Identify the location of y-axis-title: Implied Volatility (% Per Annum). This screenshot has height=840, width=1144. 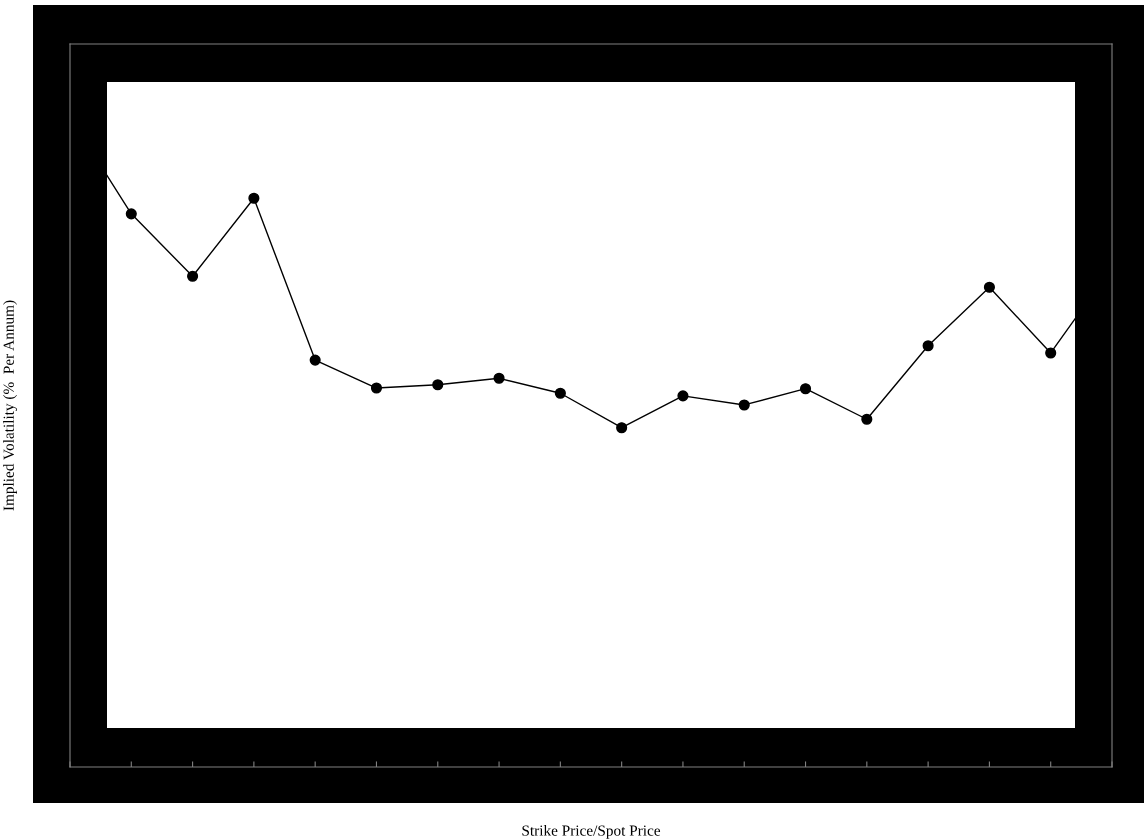
(10, 405).